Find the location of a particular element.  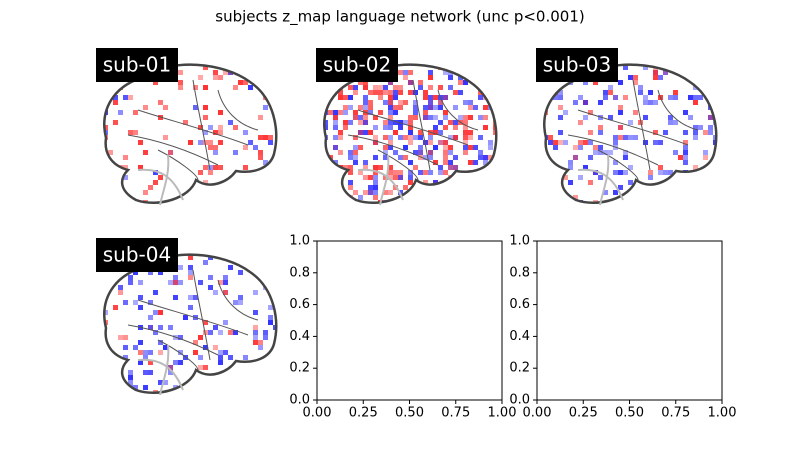

axes-frame is located at coordinates (629, 320).